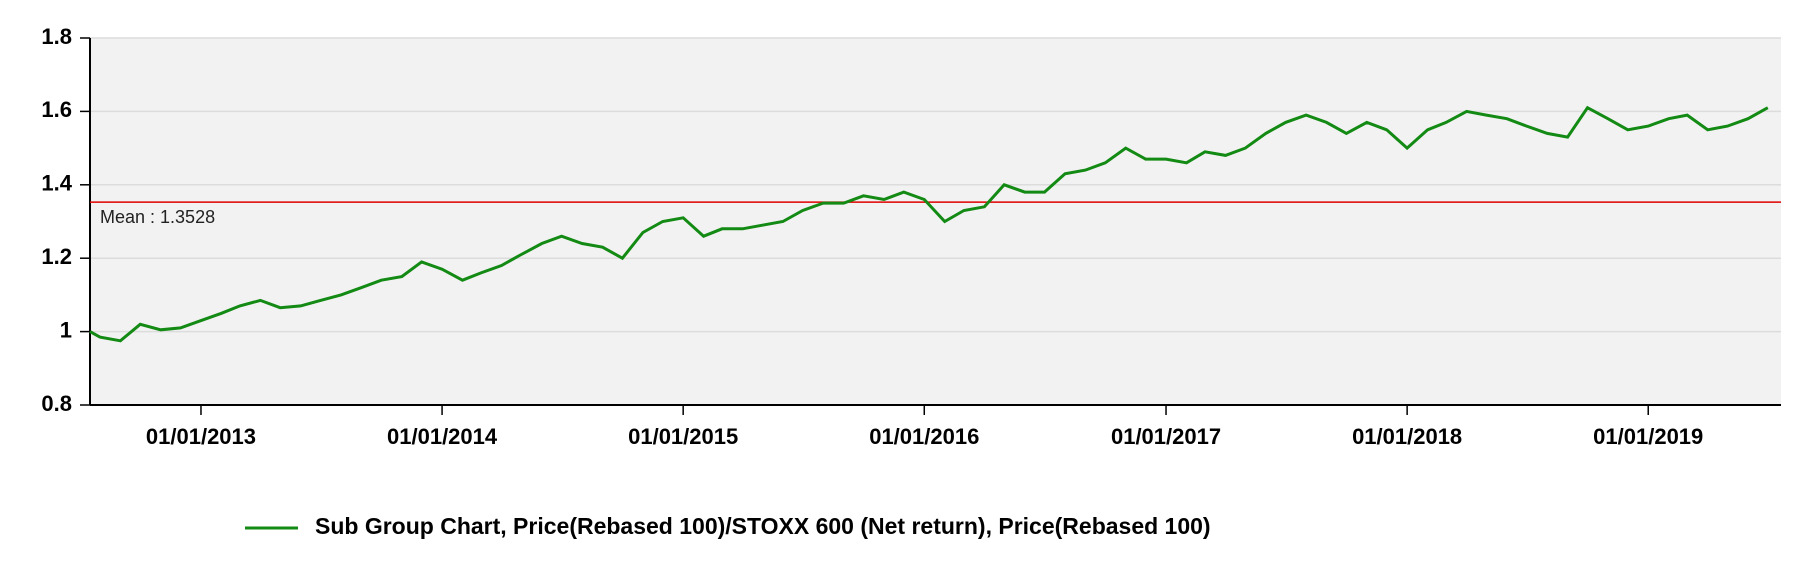 The height and width of the screenshot is (575, 1807). Describe the element at coordinates (56, 36) in the screenshot. I see `y-tick-label: 1.8` at that location.